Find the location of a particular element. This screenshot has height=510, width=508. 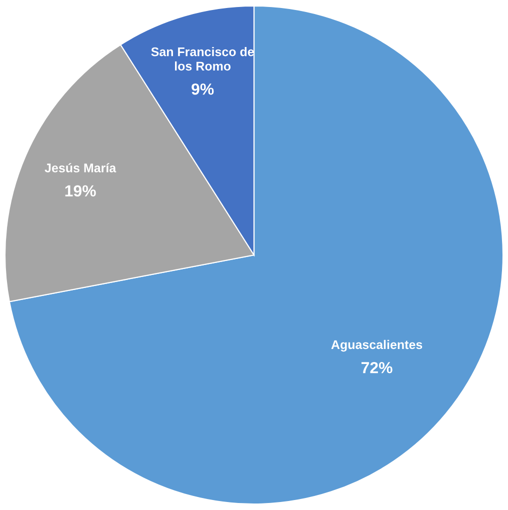

slice-label: Jesús María is located at coordinates (80, 167).